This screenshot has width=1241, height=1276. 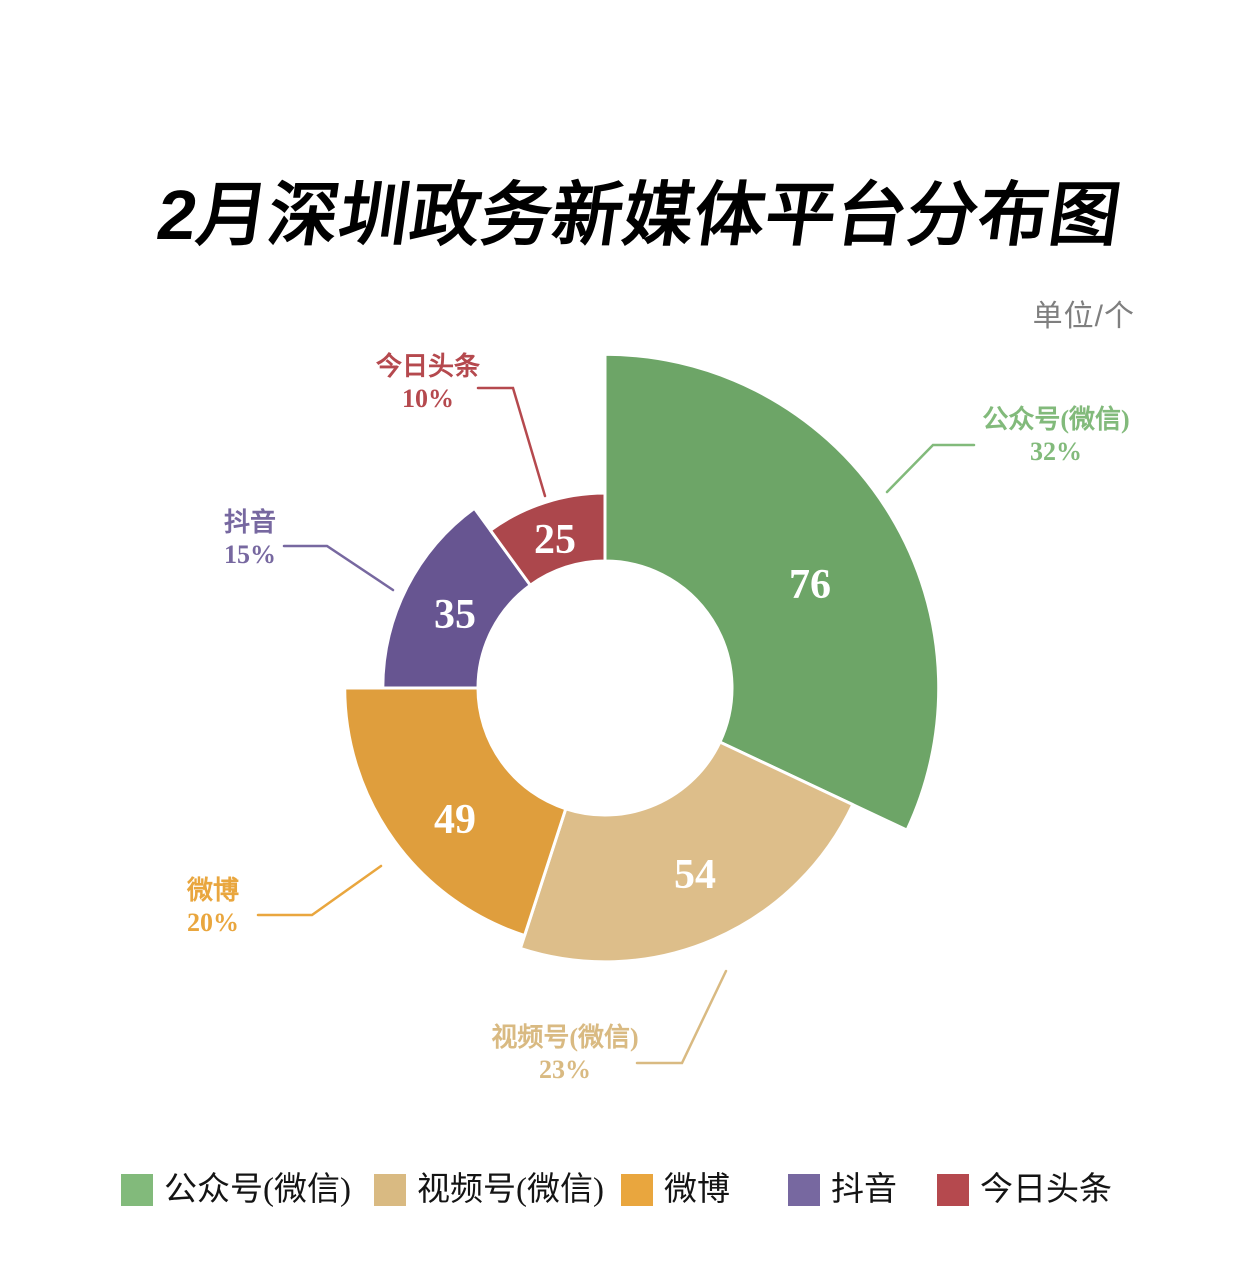 I want to click on slice-value-label: 54, so click(x=695, y=875).